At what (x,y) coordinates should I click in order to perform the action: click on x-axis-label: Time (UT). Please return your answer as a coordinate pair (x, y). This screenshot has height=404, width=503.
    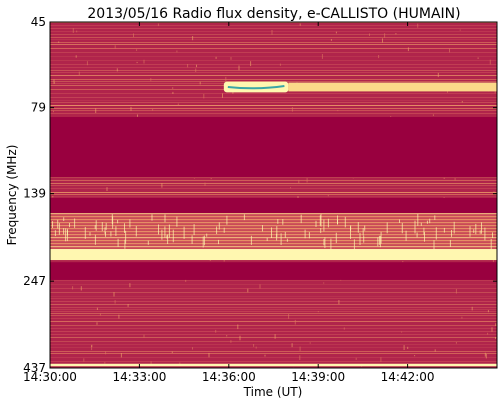
    Looking at the image, I should click on (273, 392).